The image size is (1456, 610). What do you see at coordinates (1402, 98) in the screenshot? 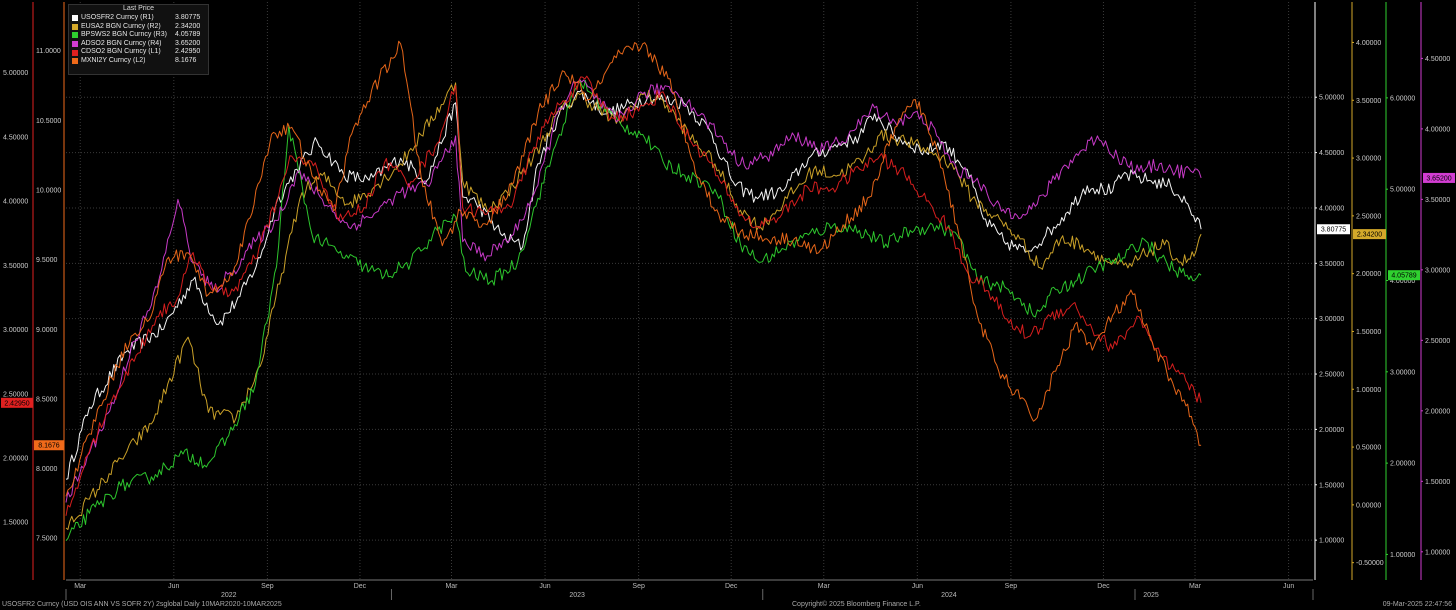
I see `y-tick-label: 6.00000` at bounding box center [1402, 98].